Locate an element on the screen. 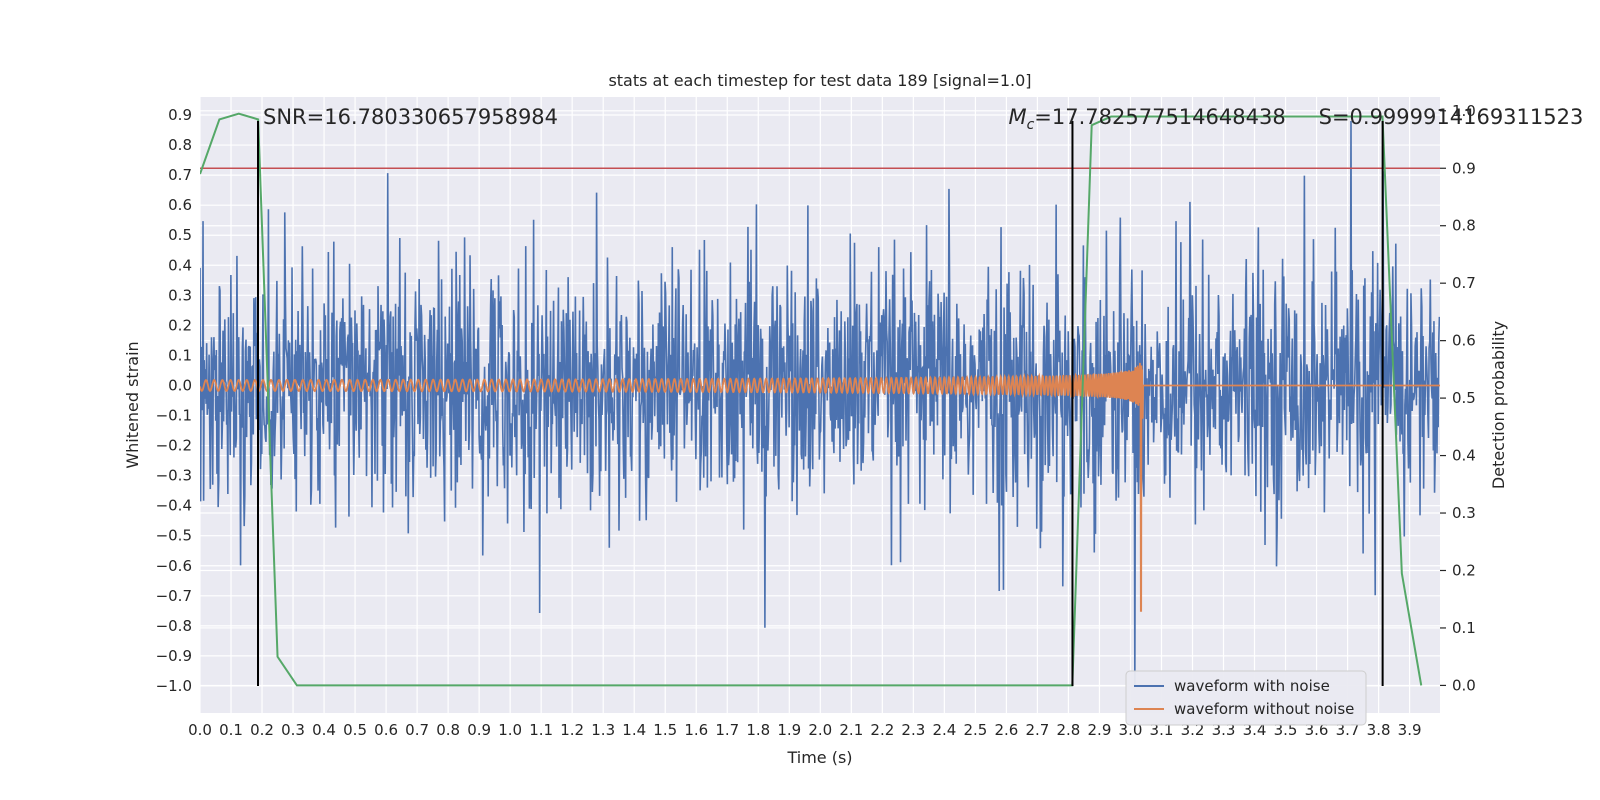 The image size is (1600, 800). x-tick-label: 0.5 is located at coordinates (355, 730).